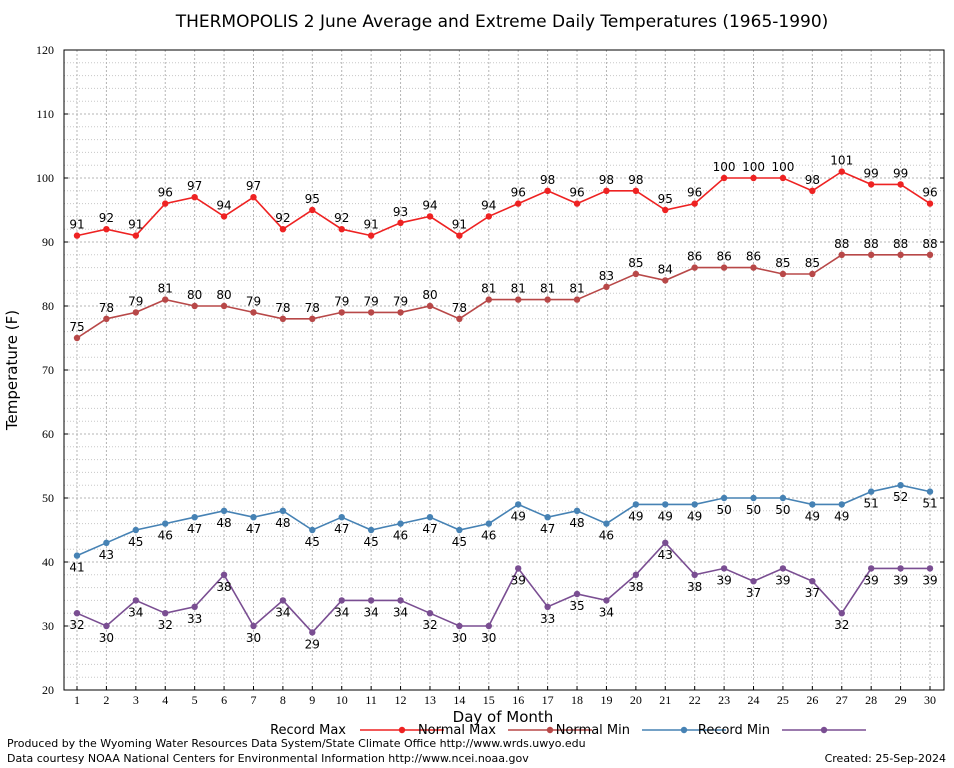 The image size is (954, 768). Describe the element at coordinates (606, 276) in the screenshot. I see `normal-max-data-label: 83` at that location.